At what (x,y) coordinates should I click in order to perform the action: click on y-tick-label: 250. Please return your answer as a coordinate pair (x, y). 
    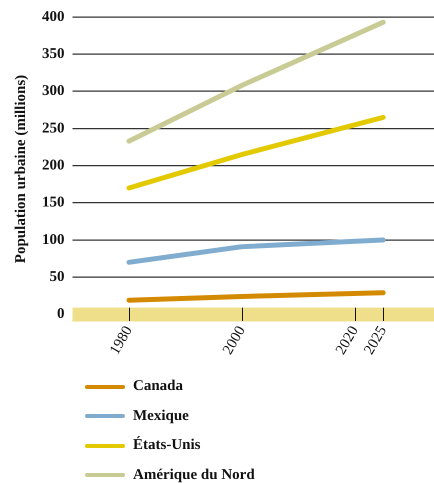
    Looking at the image, I should click on (53, 128).